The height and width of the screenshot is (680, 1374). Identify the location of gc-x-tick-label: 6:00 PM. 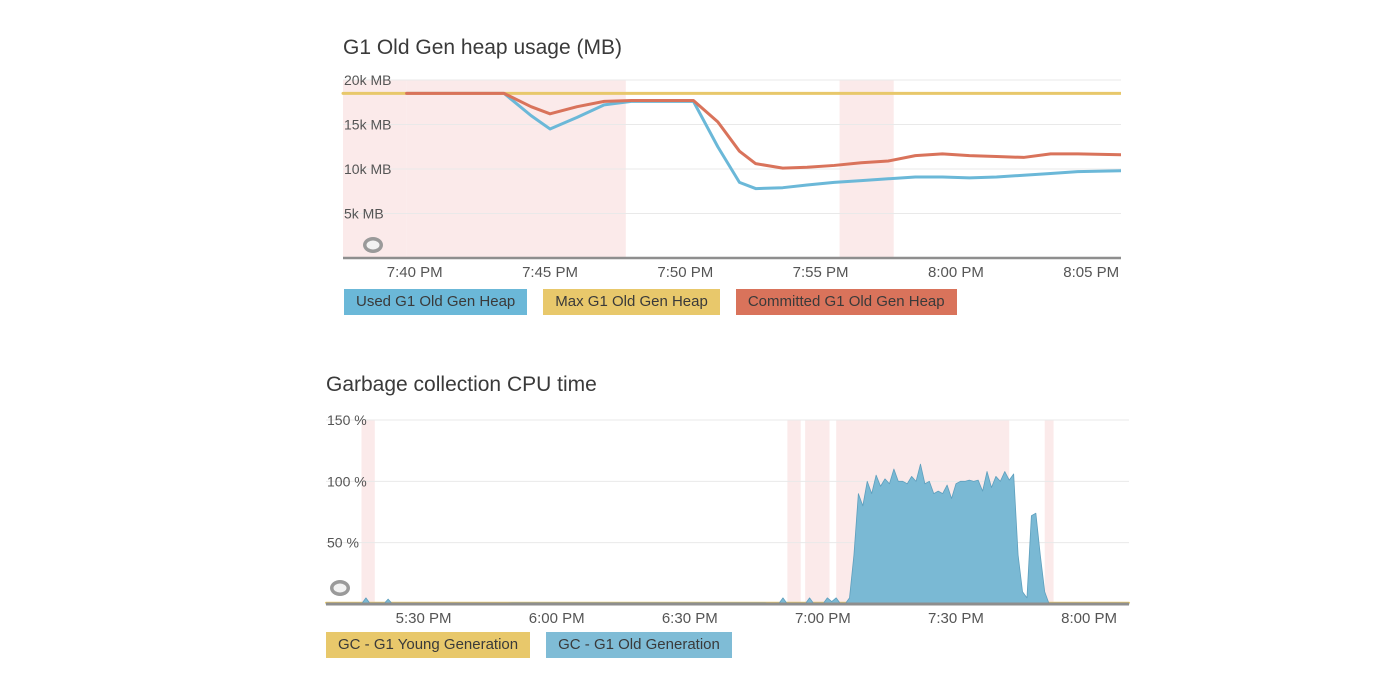
(557, 618).